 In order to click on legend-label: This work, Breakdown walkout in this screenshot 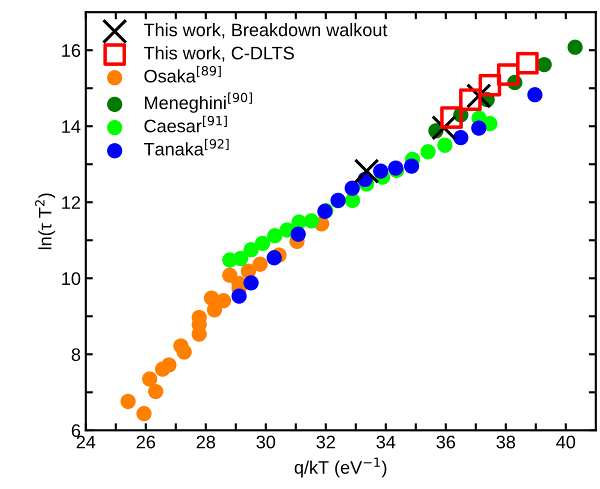, I will do `click(266, 30)`.